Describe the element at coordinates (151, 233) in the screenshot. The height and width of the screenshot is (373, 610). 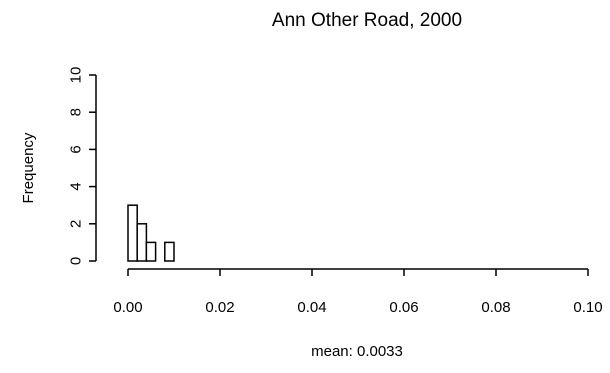
I see `histogram-bars` at that location.